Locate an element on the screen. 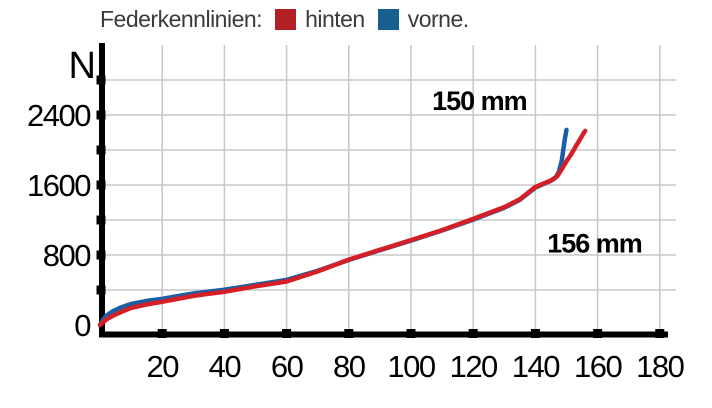  x-tick-label: 20 is located at coordinates (162, 366).